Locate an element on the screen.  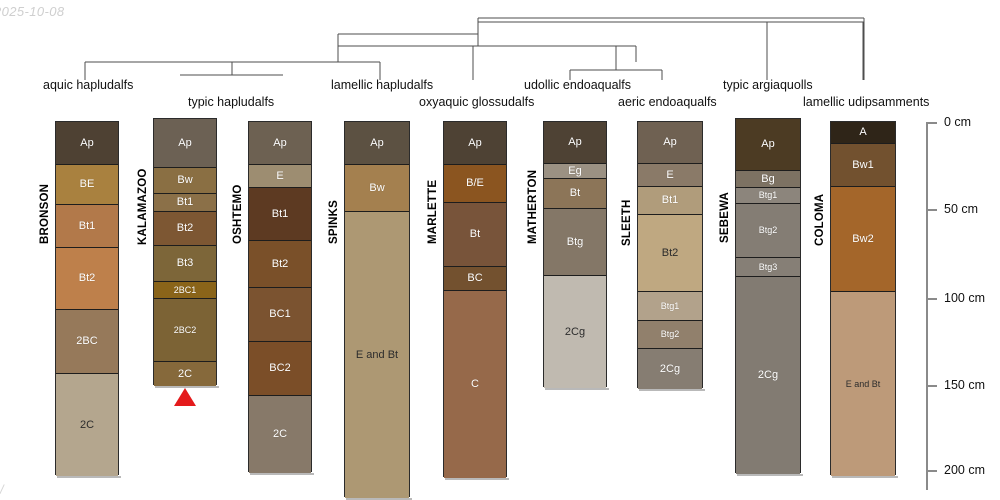
soil-horizon: BC is located at coordinates (475, 279).